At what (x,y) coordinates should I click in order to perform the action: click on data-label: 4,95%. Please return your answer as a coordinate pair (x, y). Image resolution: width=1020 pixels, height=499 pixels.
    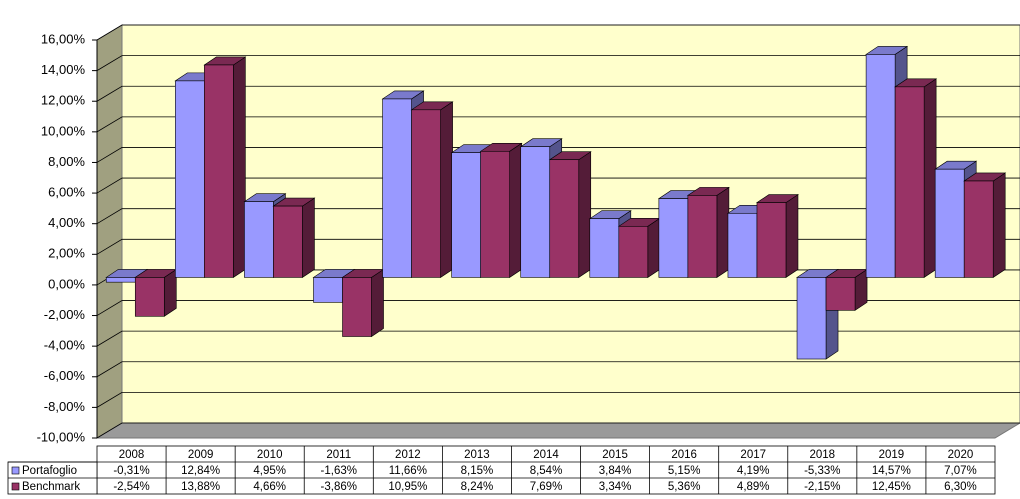
    Looking at the image, I should click on (269, 471).